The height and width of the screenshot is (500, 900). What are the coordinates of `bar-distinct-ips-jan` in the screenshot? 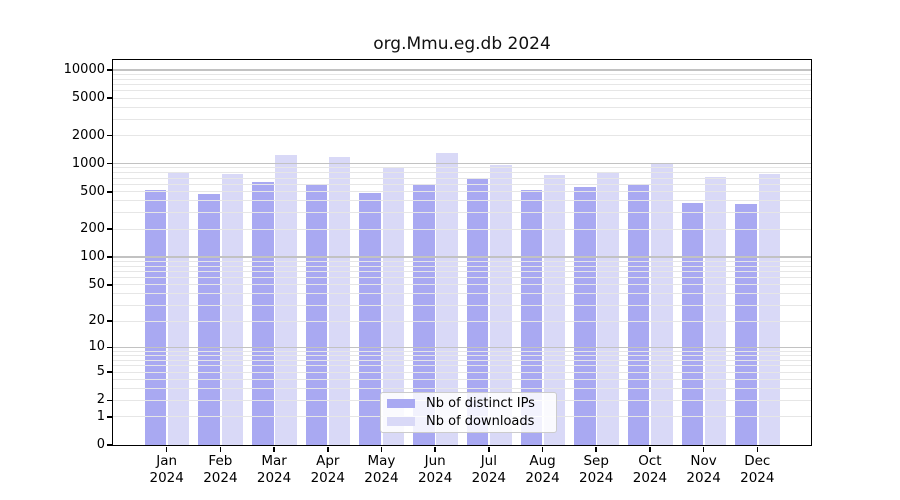 It's located at (155, 317).